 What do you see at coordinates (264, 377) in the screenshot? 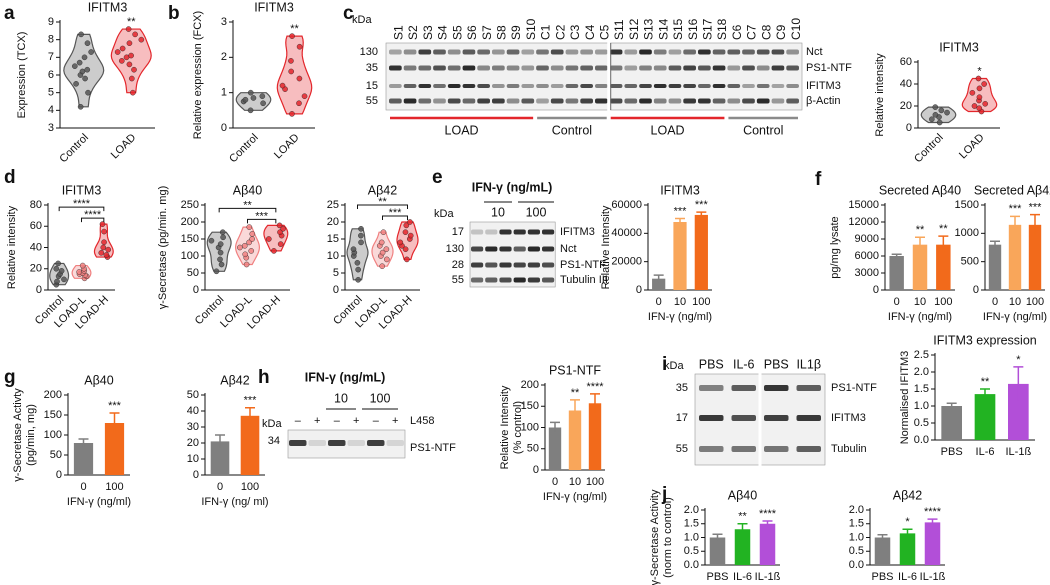
I see `panel-label: h` at bounding box center [264, 377].